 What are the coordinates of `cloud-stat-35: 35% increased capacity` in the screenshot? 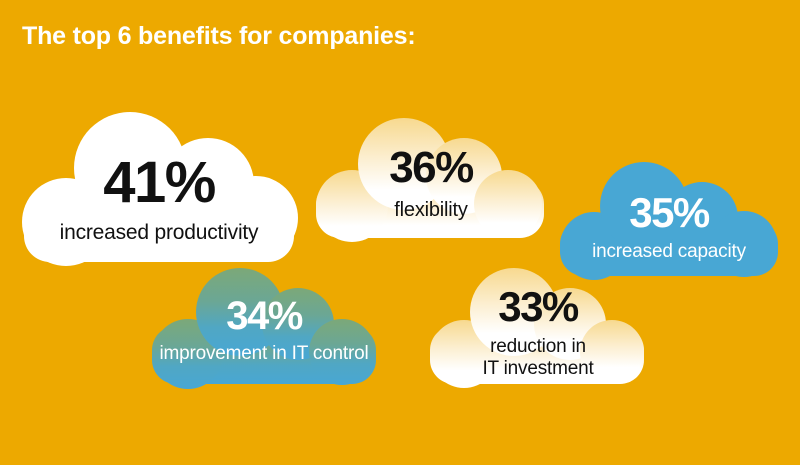 It's located at (669, 221).